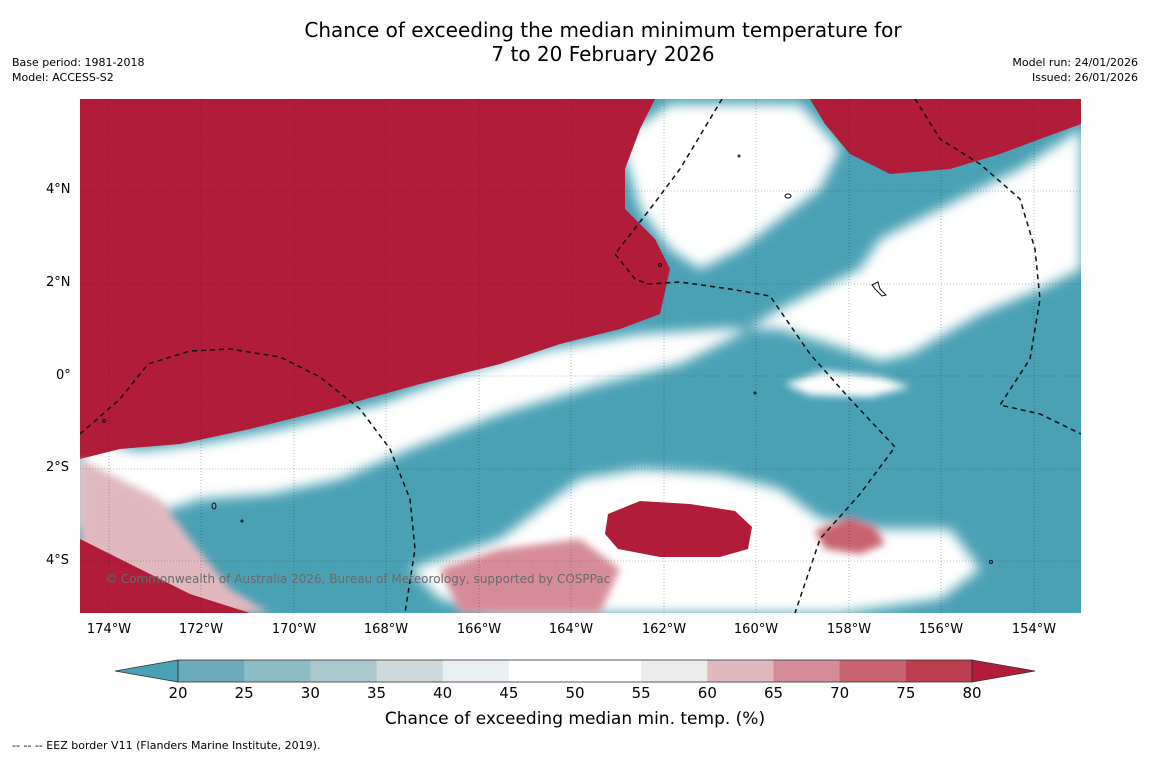  Describe the element at coordinates (178, 693) in the screenshot. I see `colorbar-tick-label: 20` at that location.